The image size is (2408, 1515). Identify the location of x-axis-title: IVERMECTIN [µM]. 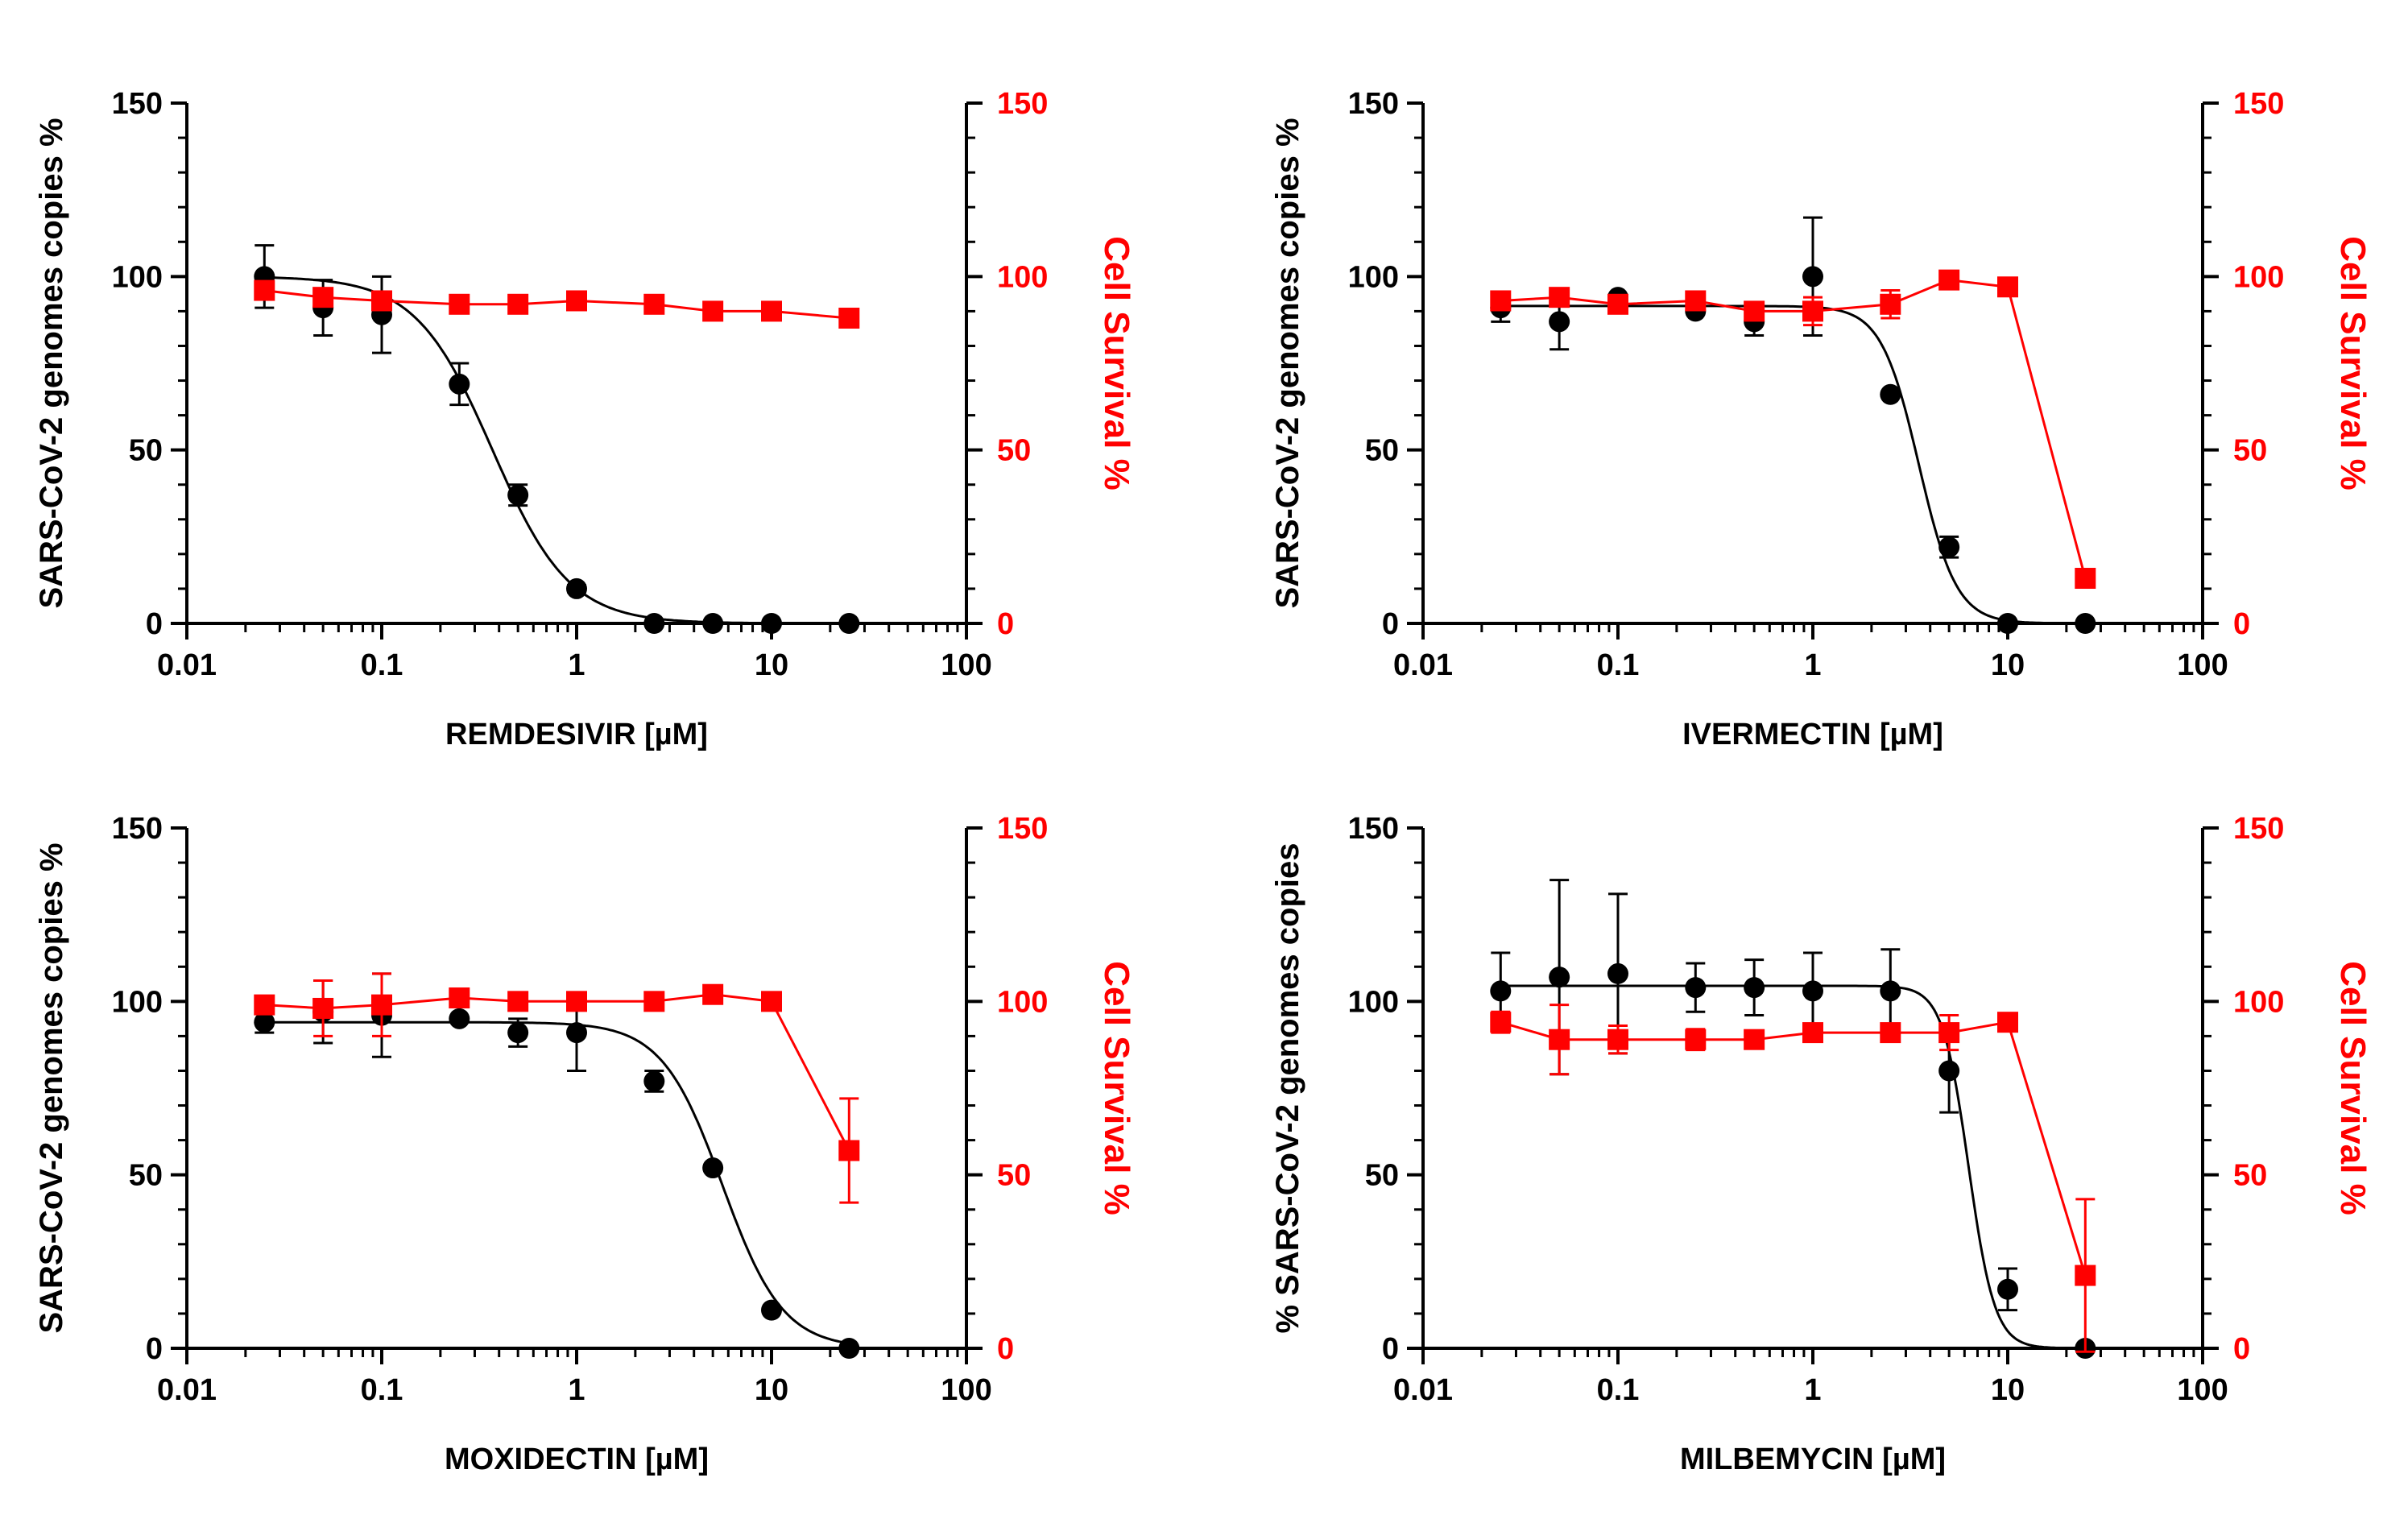
(1812, 734).